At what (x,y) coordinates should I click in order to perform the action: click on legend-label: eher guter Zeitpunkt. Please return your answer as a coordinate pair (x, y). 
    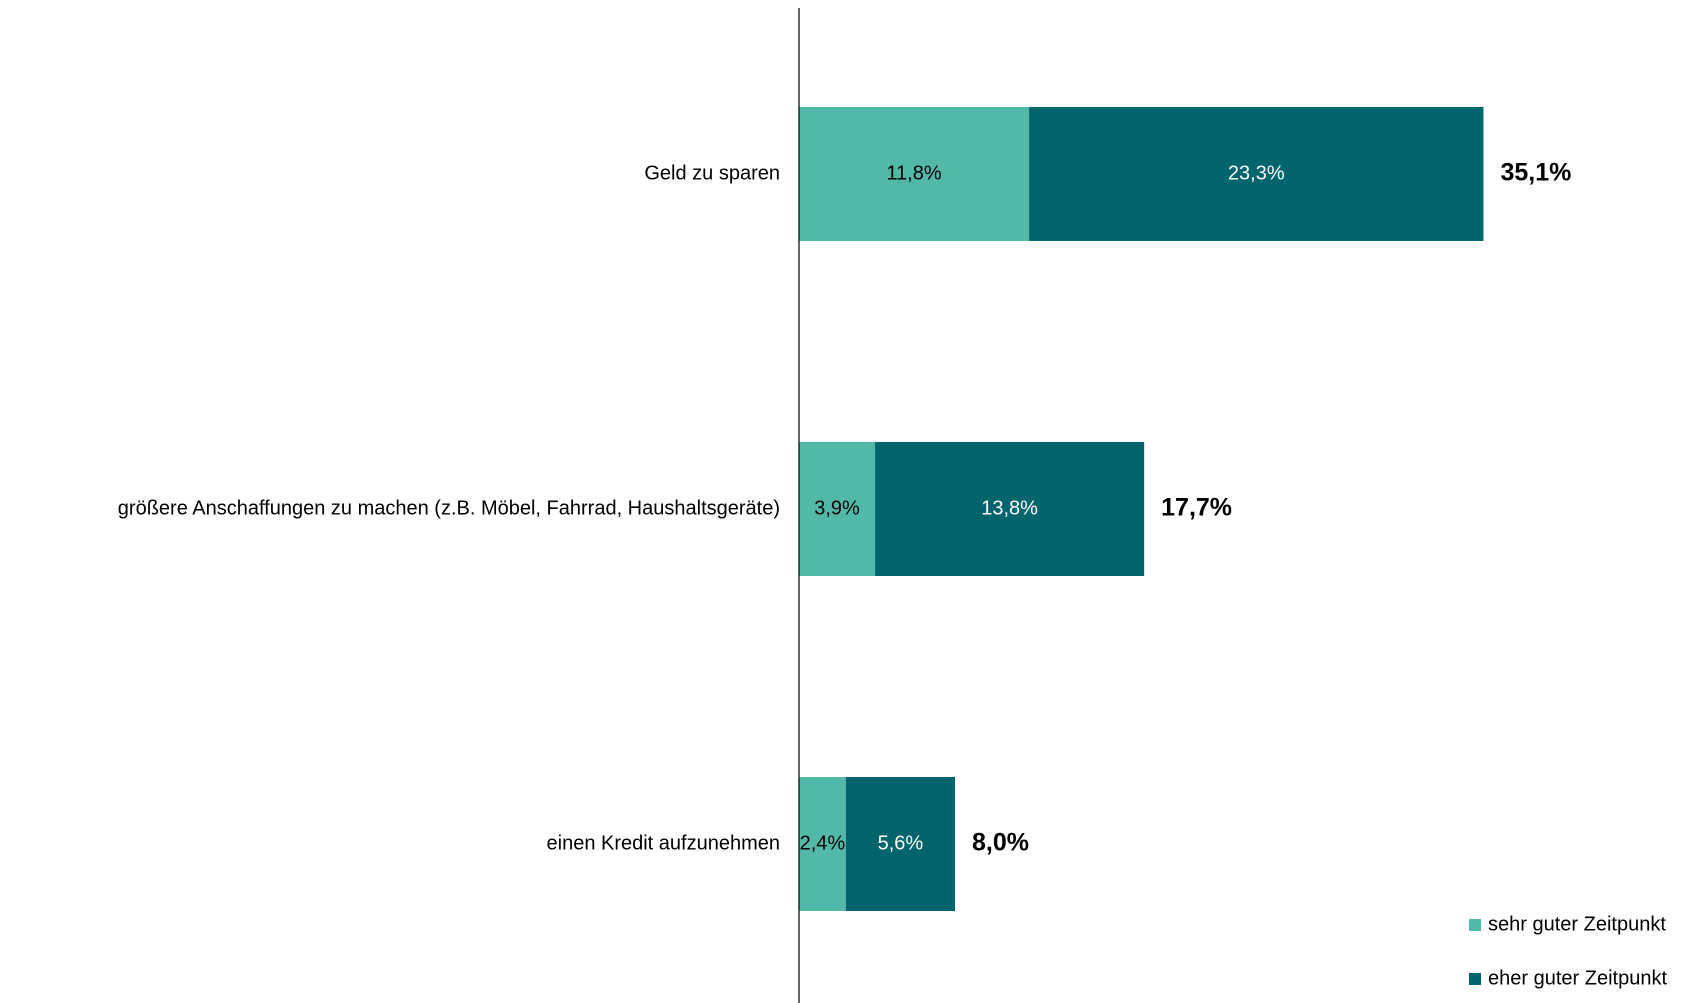
    Looking at the image, I should click on (1577, 978).